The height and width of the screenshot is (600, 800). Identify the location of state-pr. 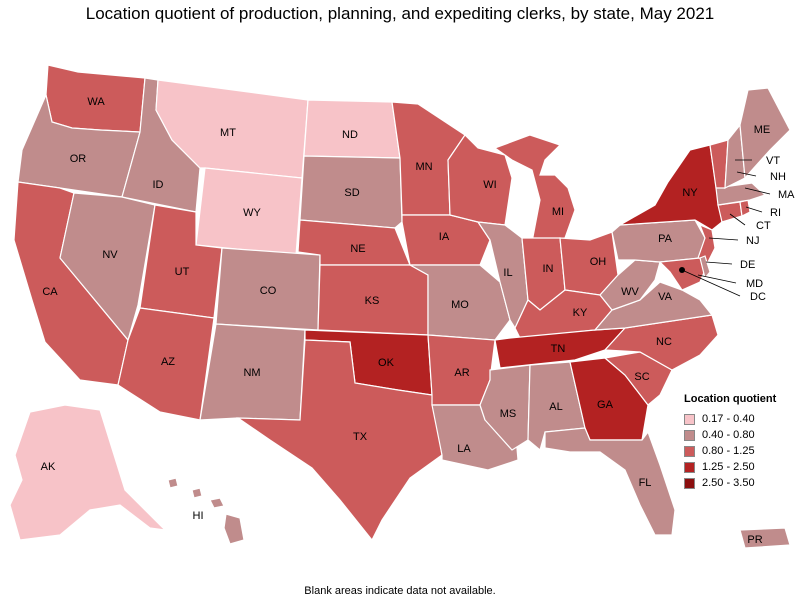
(765, 538).